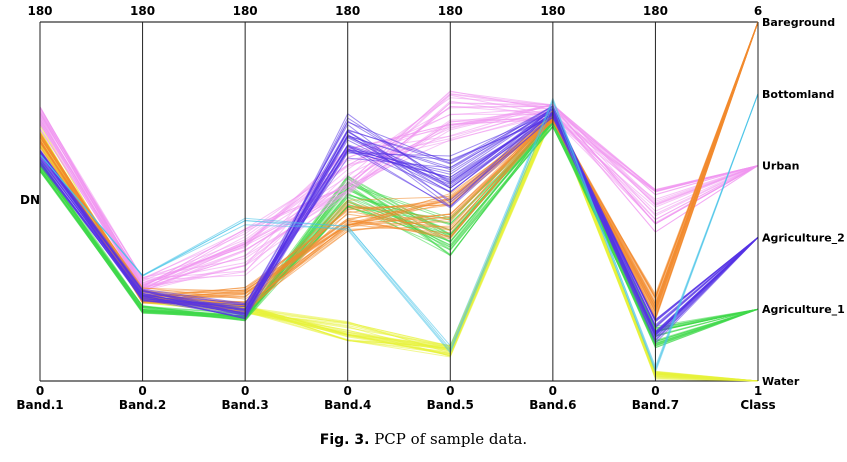  Describe the element at coordinates (552, 405) in the screenshot. I see `axis-name-label: Band.6` at that location.